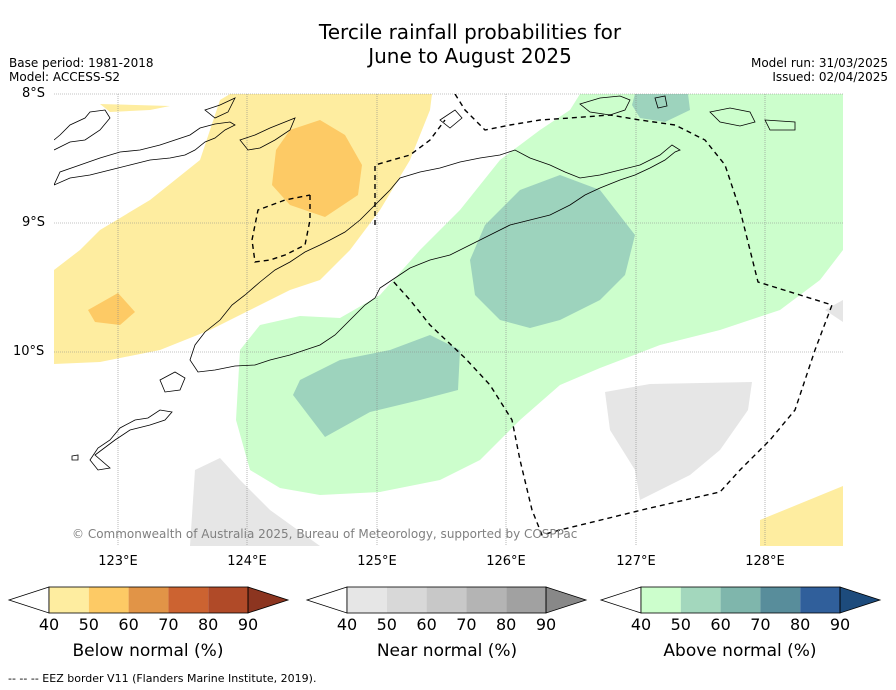 The image size is (896, 690). Describe the element at coordinates (506, 561) in the screenshot. I see `lon-label-126E: 126°E` at that location.